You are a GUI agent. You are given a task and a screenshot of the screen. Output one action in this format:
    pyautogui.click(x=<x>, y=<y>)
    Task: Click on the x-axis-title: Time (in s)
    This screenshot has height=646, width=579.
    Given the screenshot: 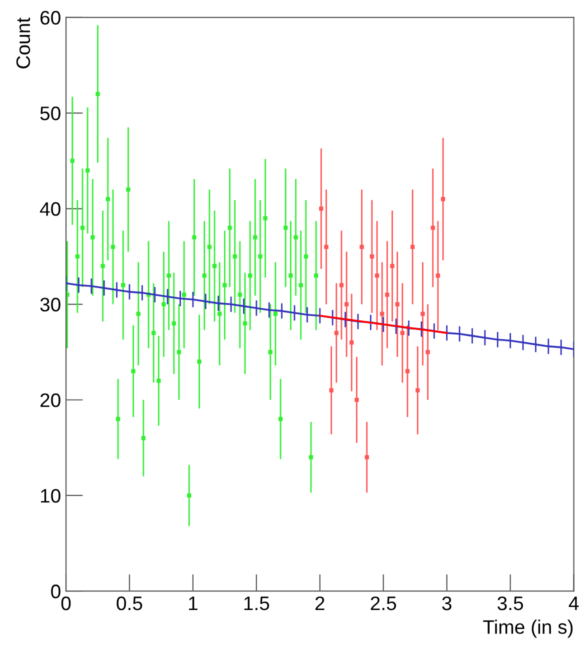 What is the action you would take?
    pyautogui.click(x=528, y=629)
    